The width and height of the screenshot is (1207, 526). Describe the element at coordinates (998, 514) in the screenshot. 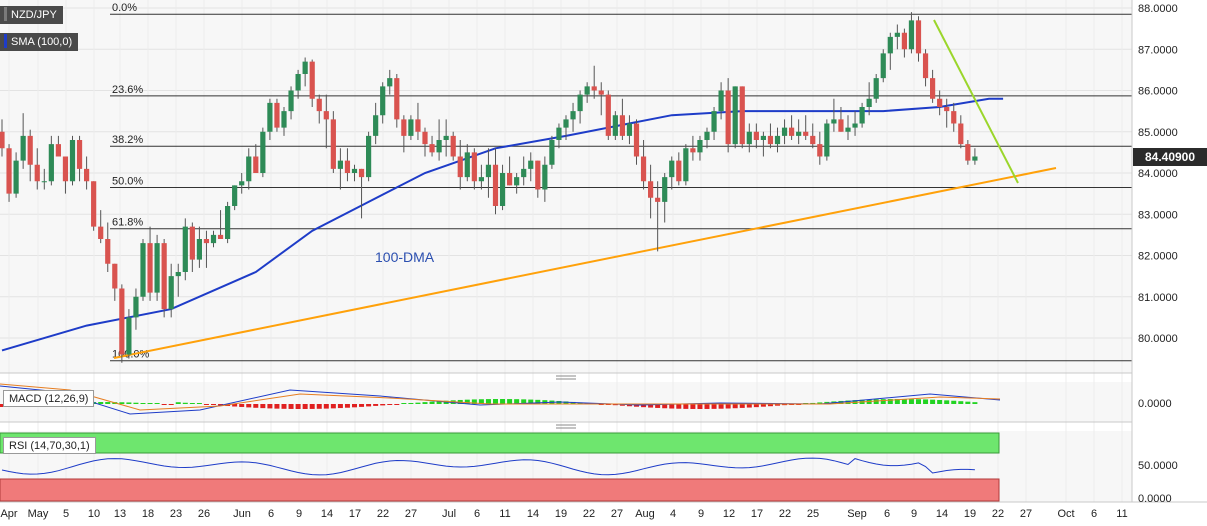

I see `x-tick-label: 22` at that location.